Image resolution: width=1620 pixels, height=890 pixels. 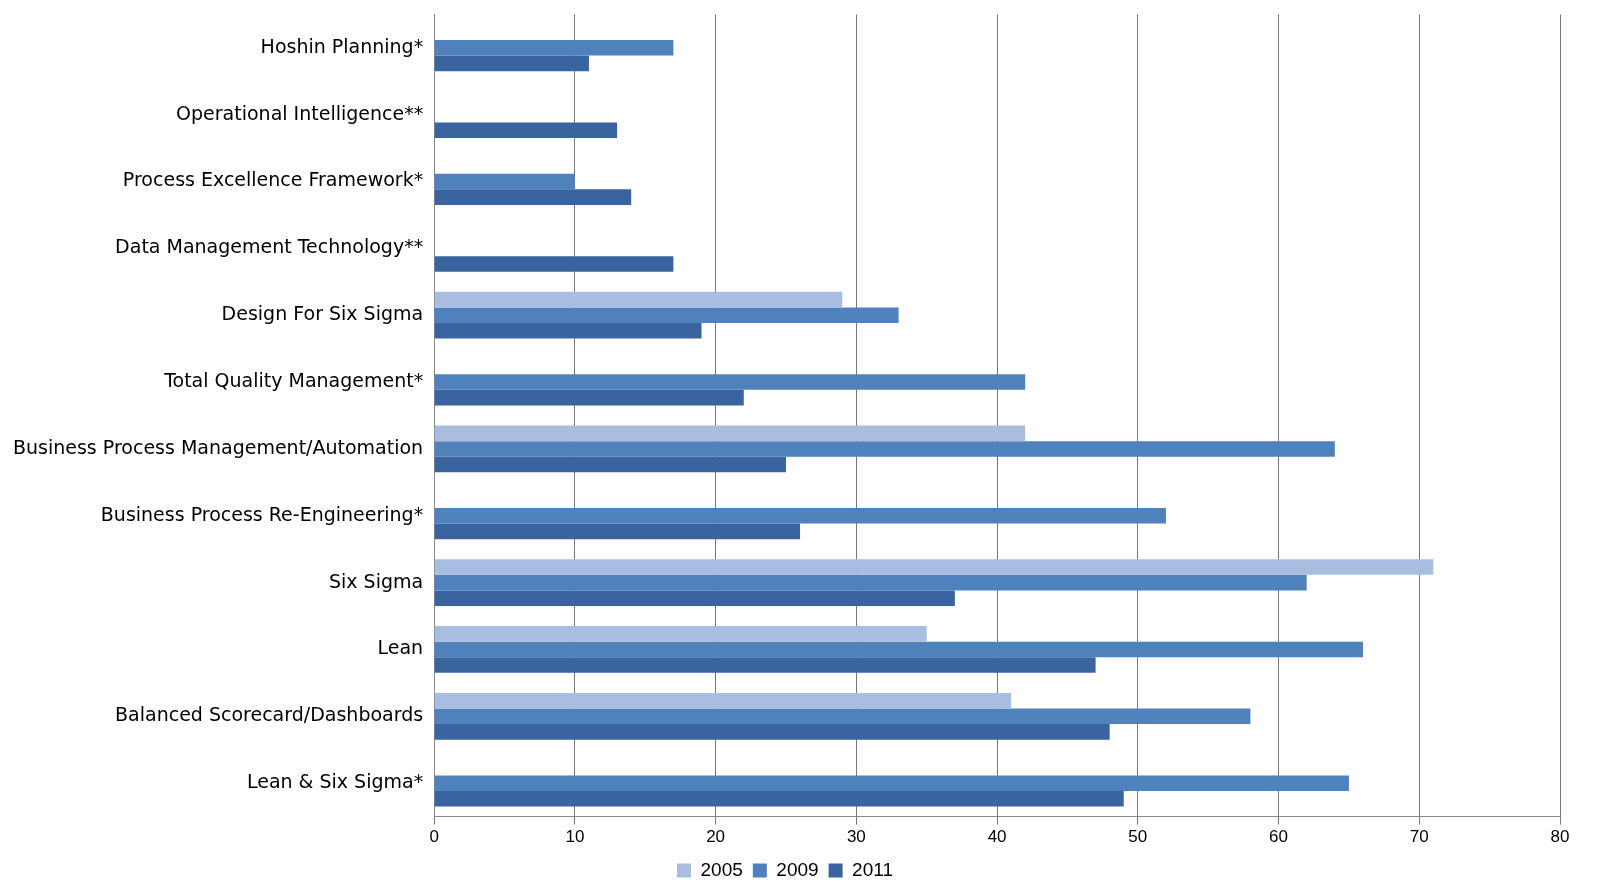 I want to click on y-tick-label: Balanced Scorecard/Dashboards, so click(x=269, y=714).